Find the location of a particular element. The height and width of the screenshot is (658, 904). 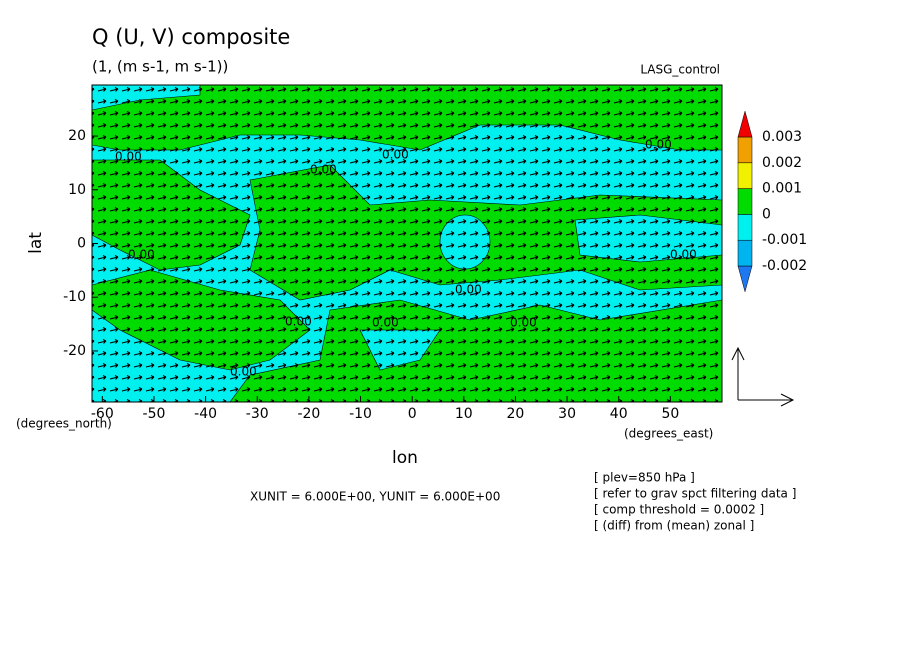

colorbar-label: 0.001 is located at coordinates (782, 189).